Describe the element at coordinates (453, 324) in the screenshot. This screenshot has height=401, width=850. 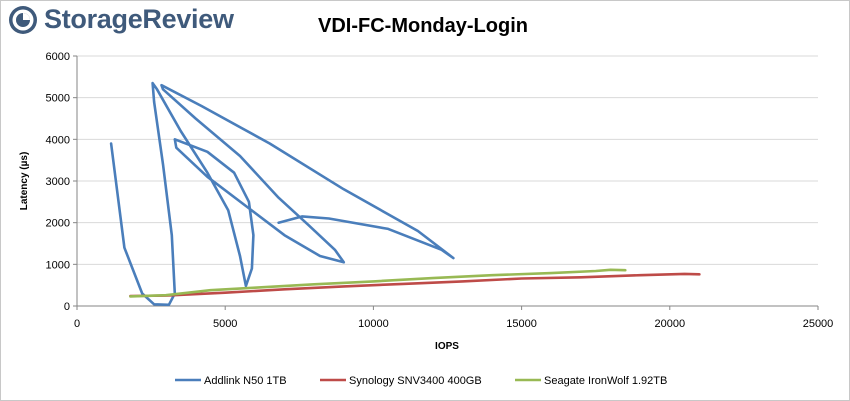
I see `x-tick-labels: 0 5000 10000 15000 20000 25000` at that location.